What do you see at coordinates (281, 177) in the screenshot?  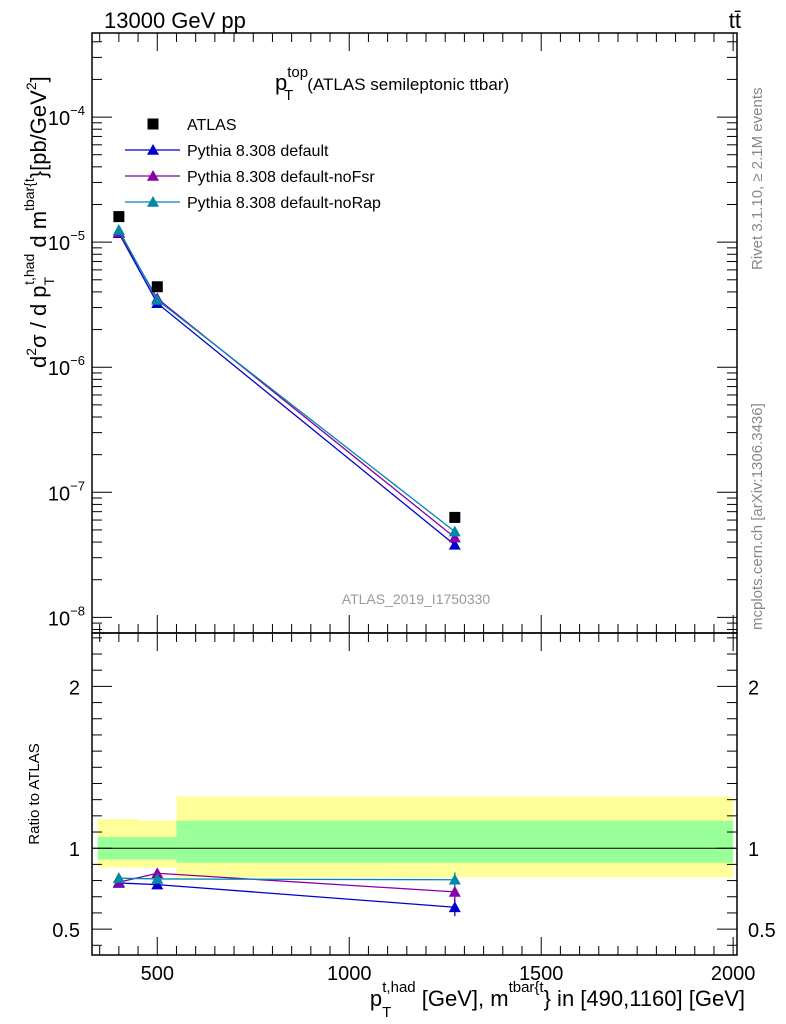 I see `legend-label-1: Pythia 8.308 default-noFsr` at bounding box center [281, 177].